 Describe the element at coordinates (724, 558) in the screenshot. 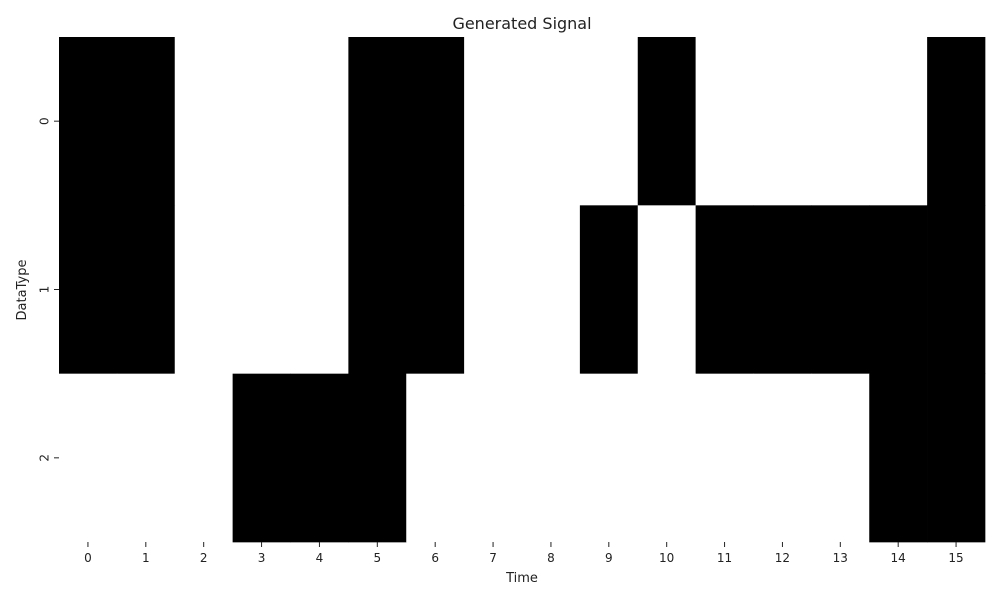

I see `x-tick-label: 11` at that location.